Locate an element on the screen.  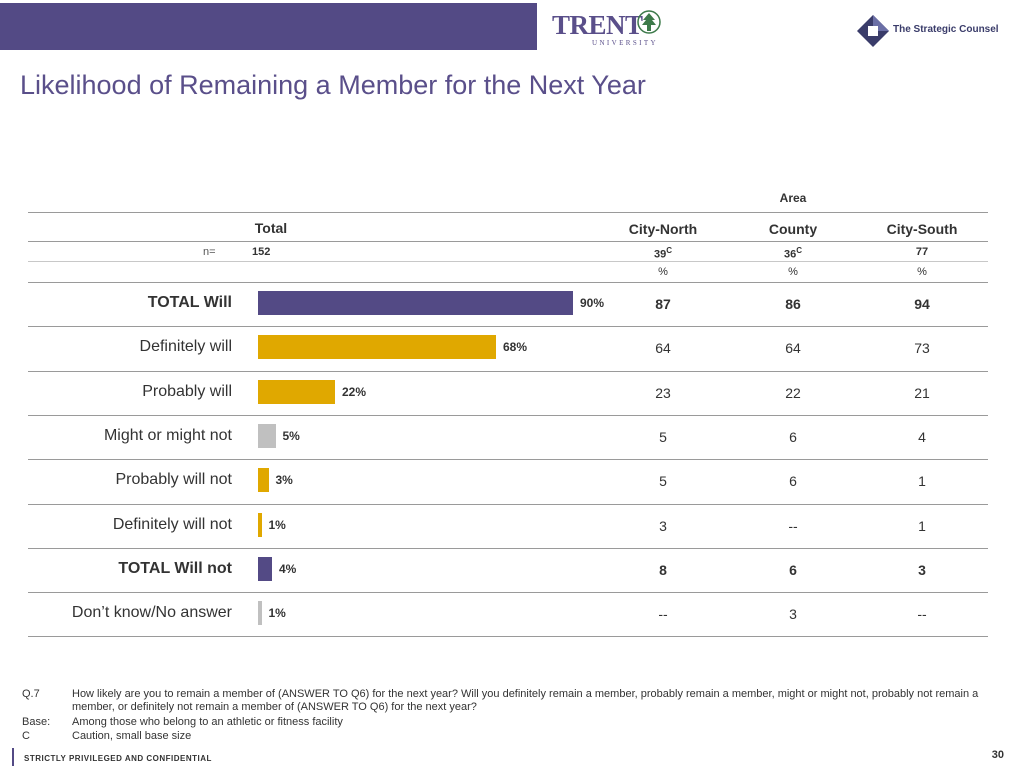
footnote-key: C is located at coordinates (26, 736).